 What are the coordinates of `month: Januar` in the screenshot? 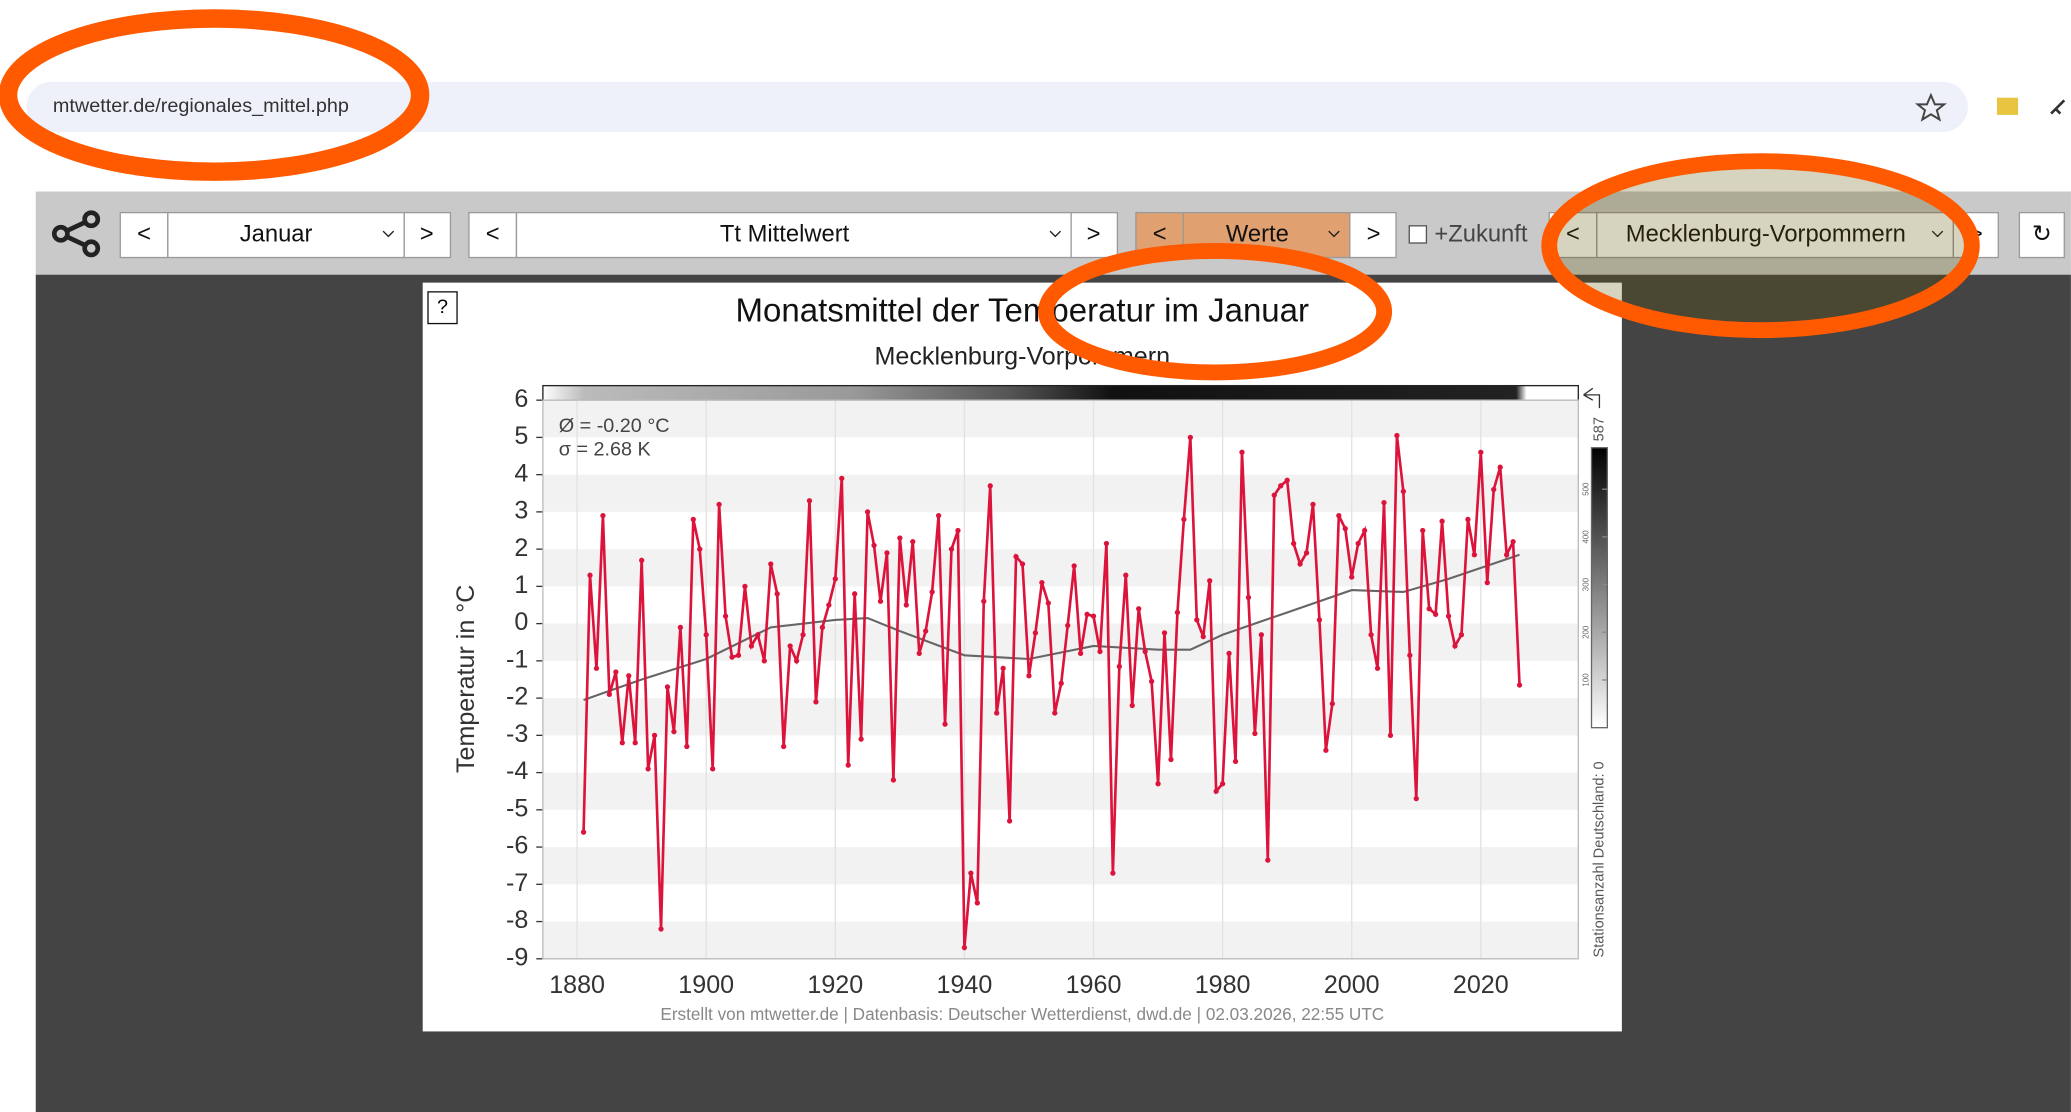 It's located at (276, 233).